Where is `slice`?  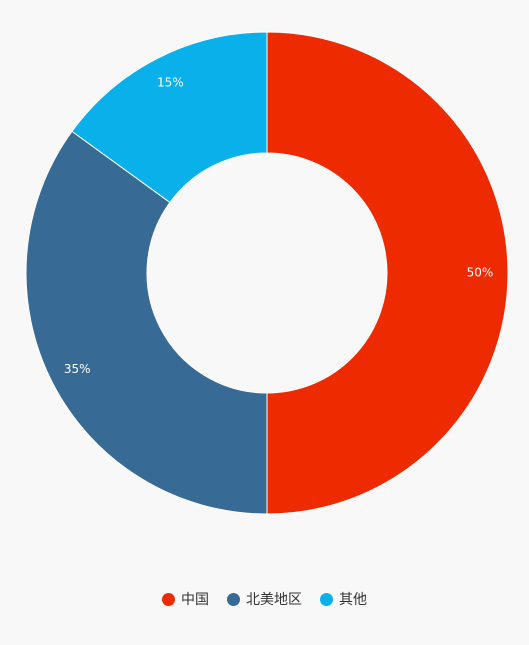 slice is located at coordinates (169, 117).